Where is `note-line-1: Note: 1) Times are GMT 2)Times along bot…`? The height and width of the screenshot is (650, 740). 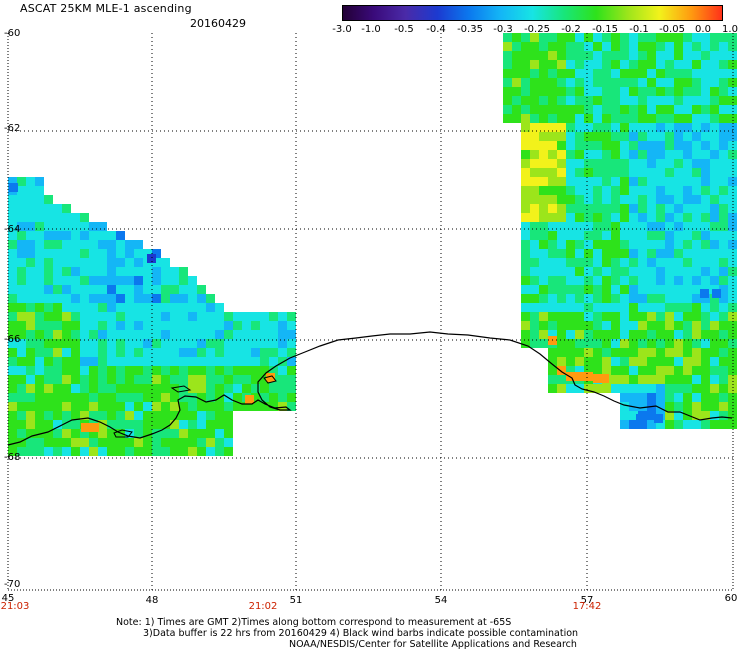 note-line-1: Note: 1) Times are GMT 2)Times along bot… is located at coordinates (314, 622).